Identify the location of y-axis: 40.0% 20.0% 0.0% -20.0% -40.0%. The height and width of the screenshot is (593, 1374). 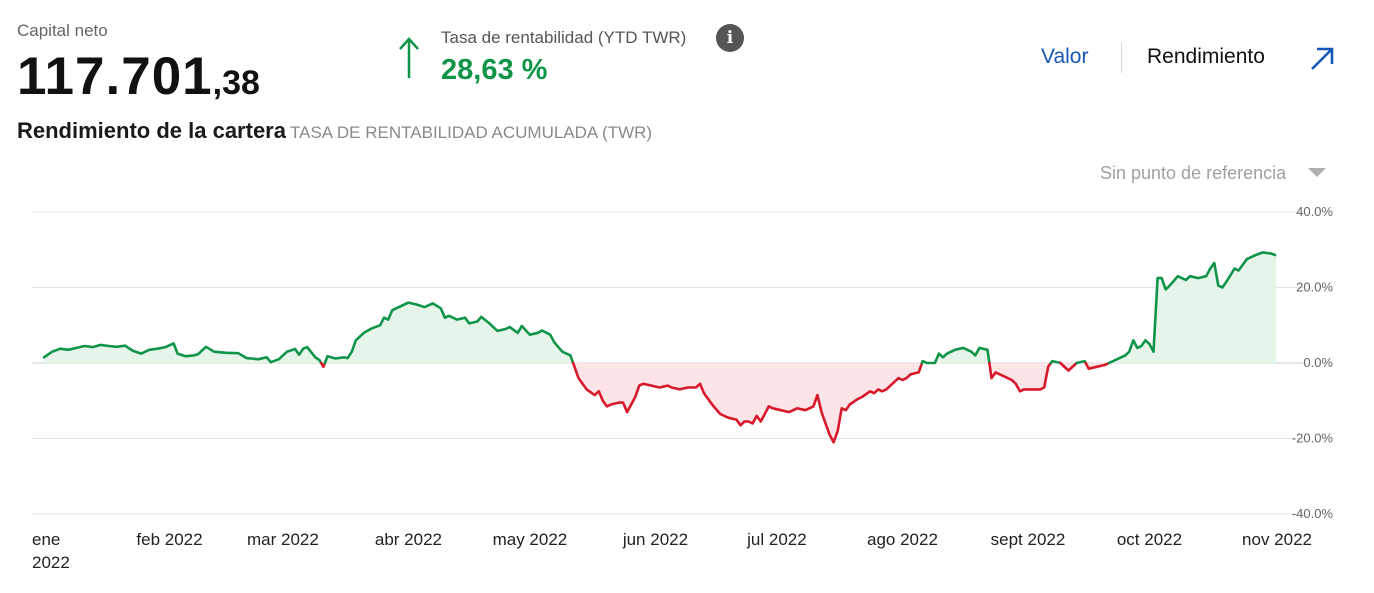
(1313, 362).